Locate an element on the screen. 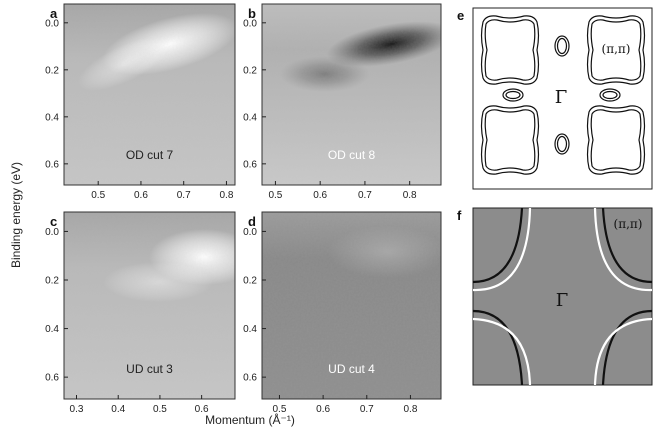 This screenshot has height=433, width=659. panel-b-ytick-label: 0.4 is located at coordinates (250, 117).